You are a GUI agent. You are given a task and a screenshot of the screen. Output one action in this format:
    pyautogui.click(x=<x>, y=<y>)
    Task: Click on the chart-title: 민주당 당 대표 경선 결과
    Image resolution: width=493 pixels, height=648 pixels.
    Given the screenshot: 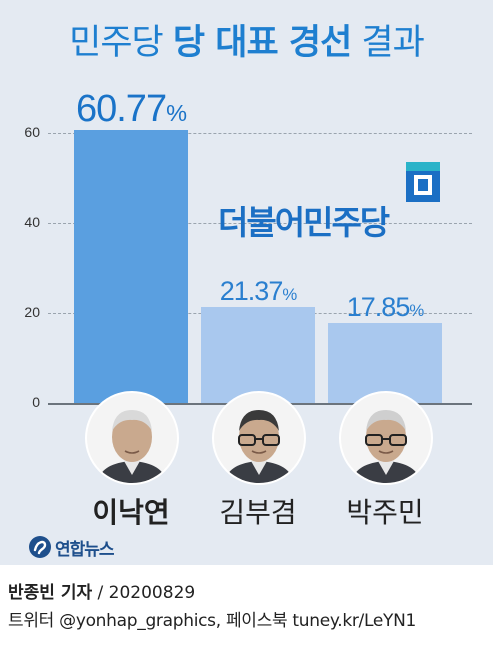 What is the action you would take?
    pyautogui.click(x=246, y=39)
    